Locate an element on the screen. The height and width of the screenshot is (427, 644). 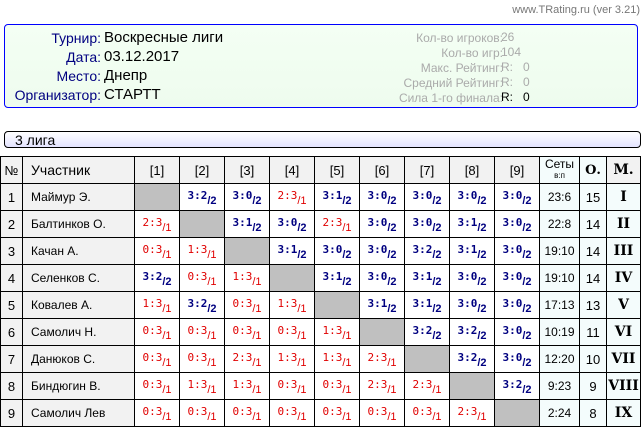
info-value: Днепр is located at coordinates (126, 75).